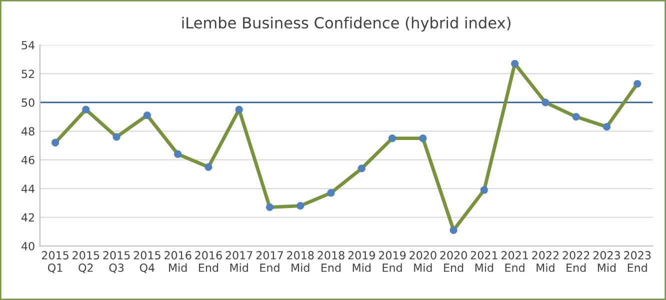 The height and width of the screenshot is (300, 666). What do you see at coordinates (514, 261) in the screenshot?
I see `x-tick-label: 2021 End` at bounding box center [514, 261].